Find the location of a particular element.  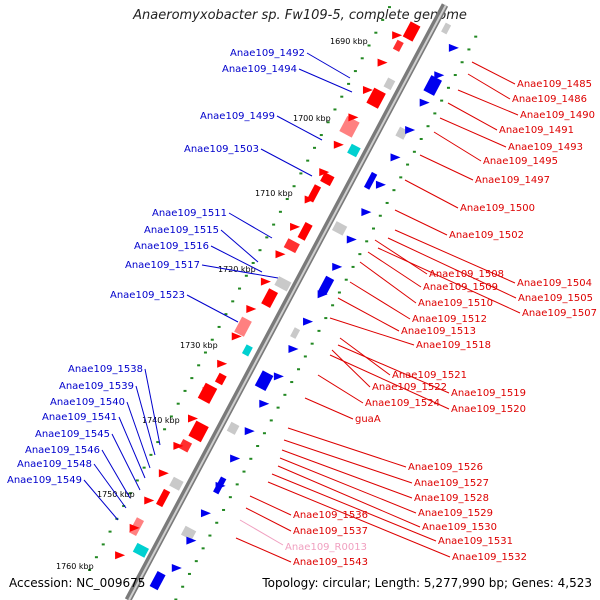

right-gene-label: Anae109_1531 is located at coordinates (475, 541).